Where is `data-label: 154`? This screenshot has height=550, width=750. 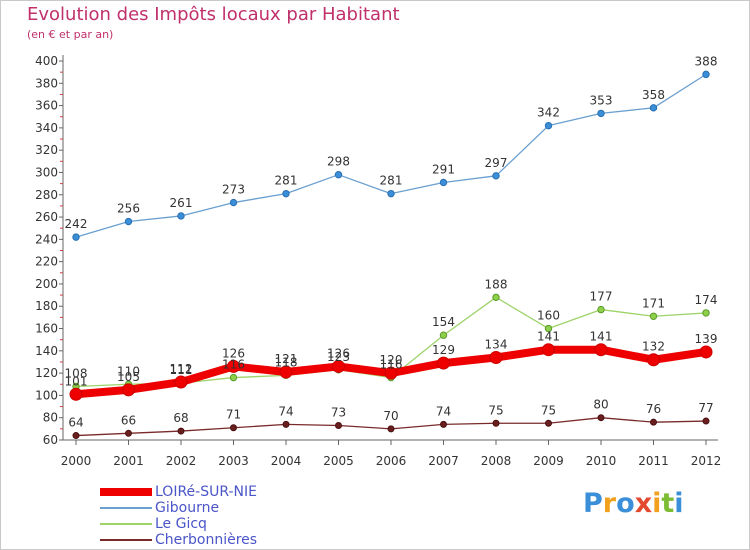
data-label: 154 is located at coordinates (443, 322).